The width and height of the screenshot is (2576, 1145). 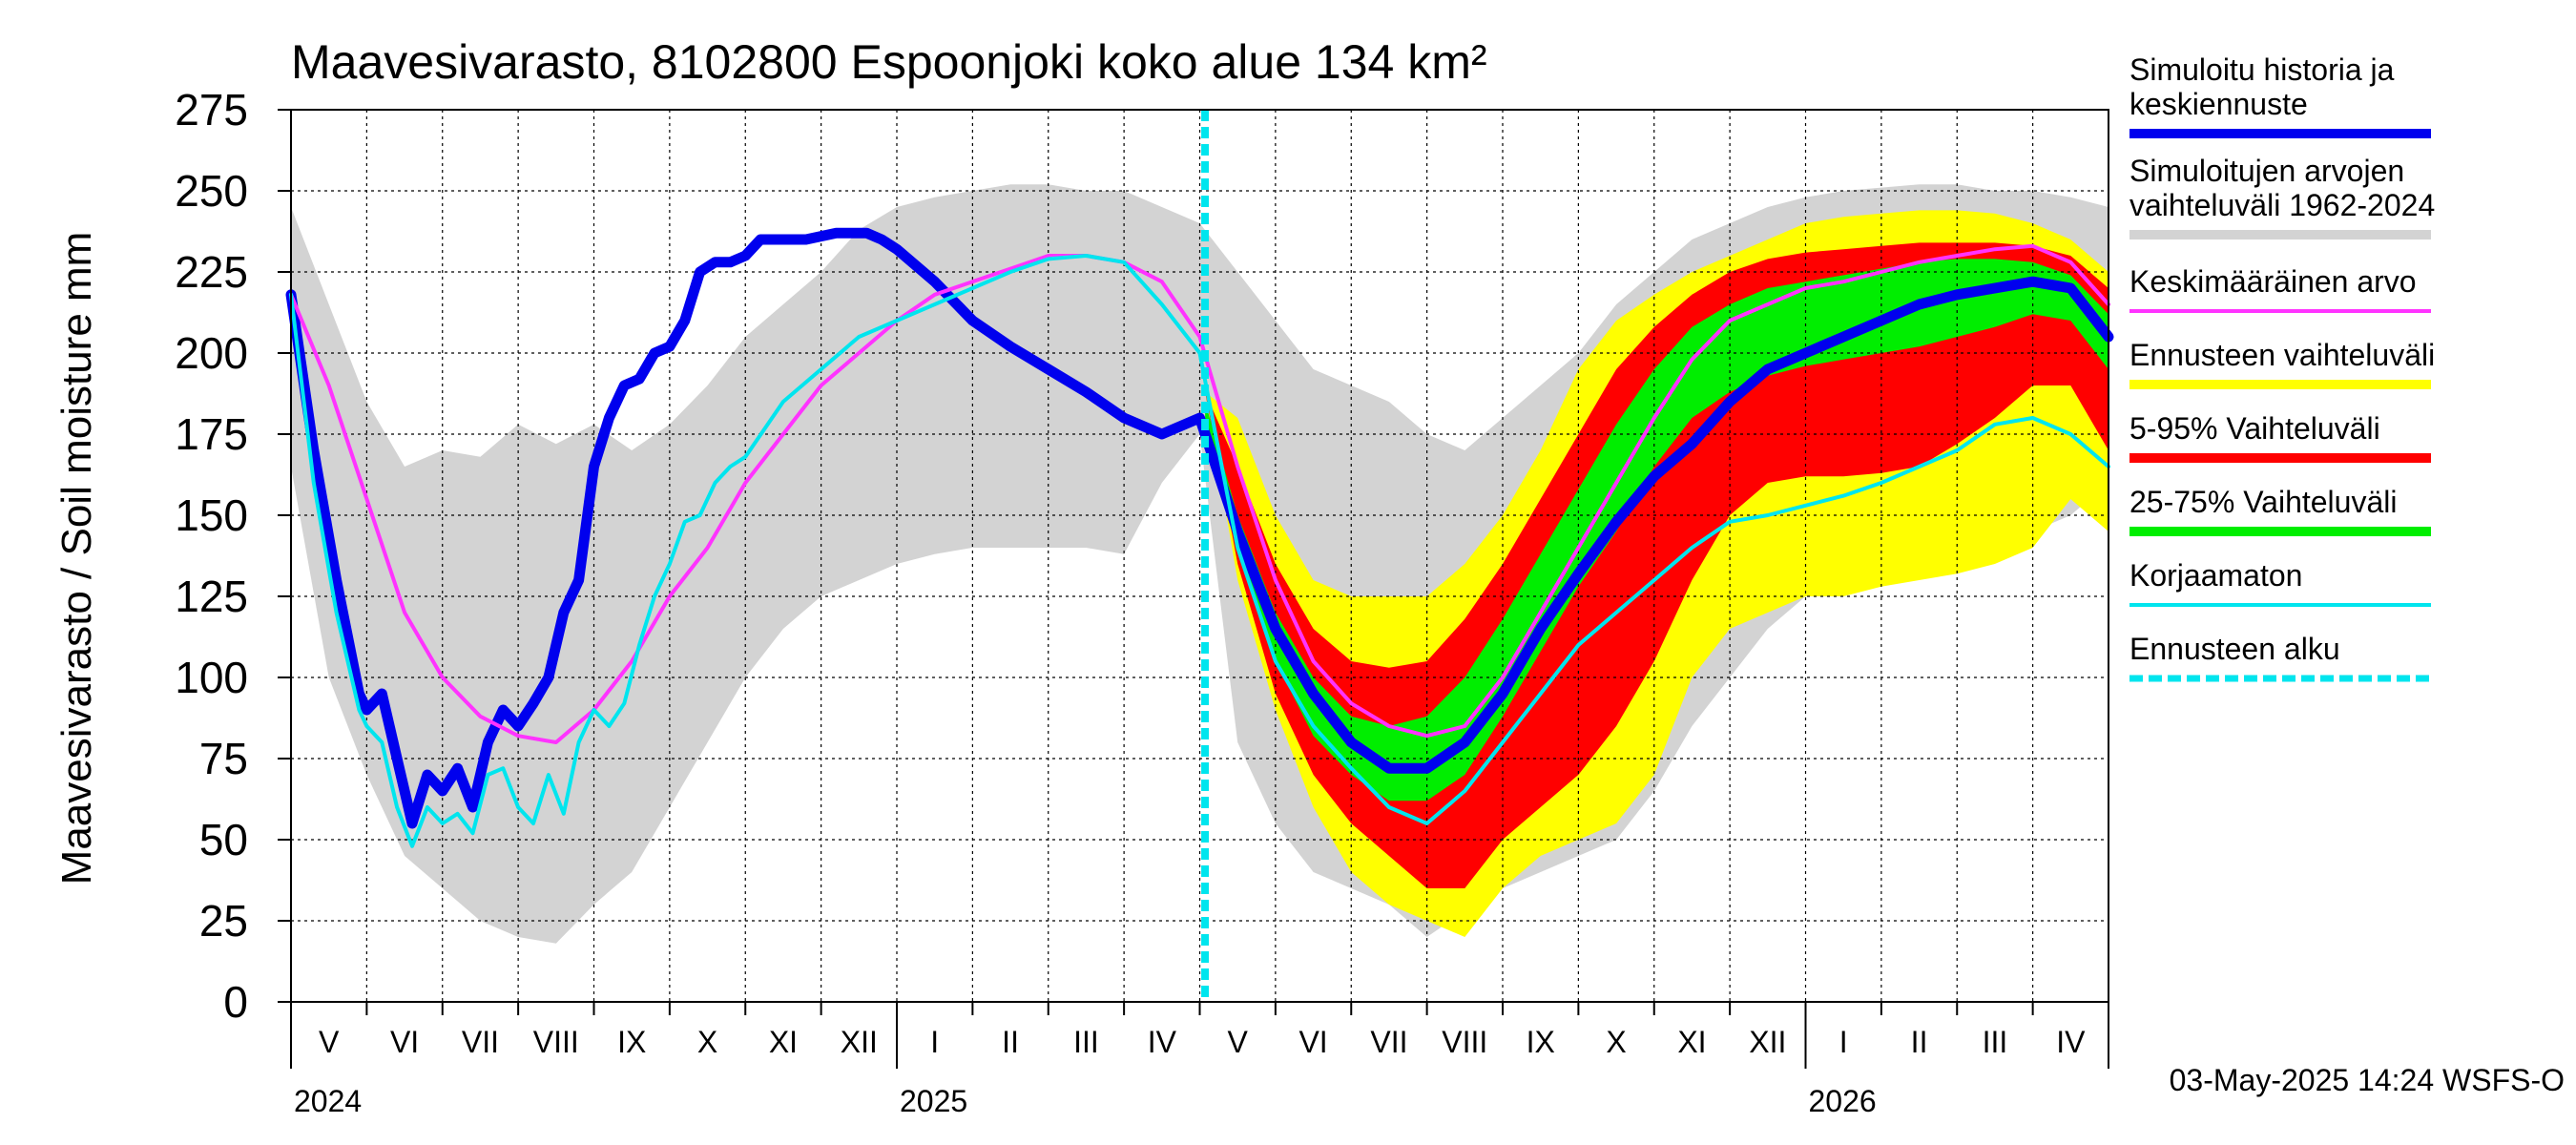 I want to click on y-tick-label: 125, so click(x=211, y=596).